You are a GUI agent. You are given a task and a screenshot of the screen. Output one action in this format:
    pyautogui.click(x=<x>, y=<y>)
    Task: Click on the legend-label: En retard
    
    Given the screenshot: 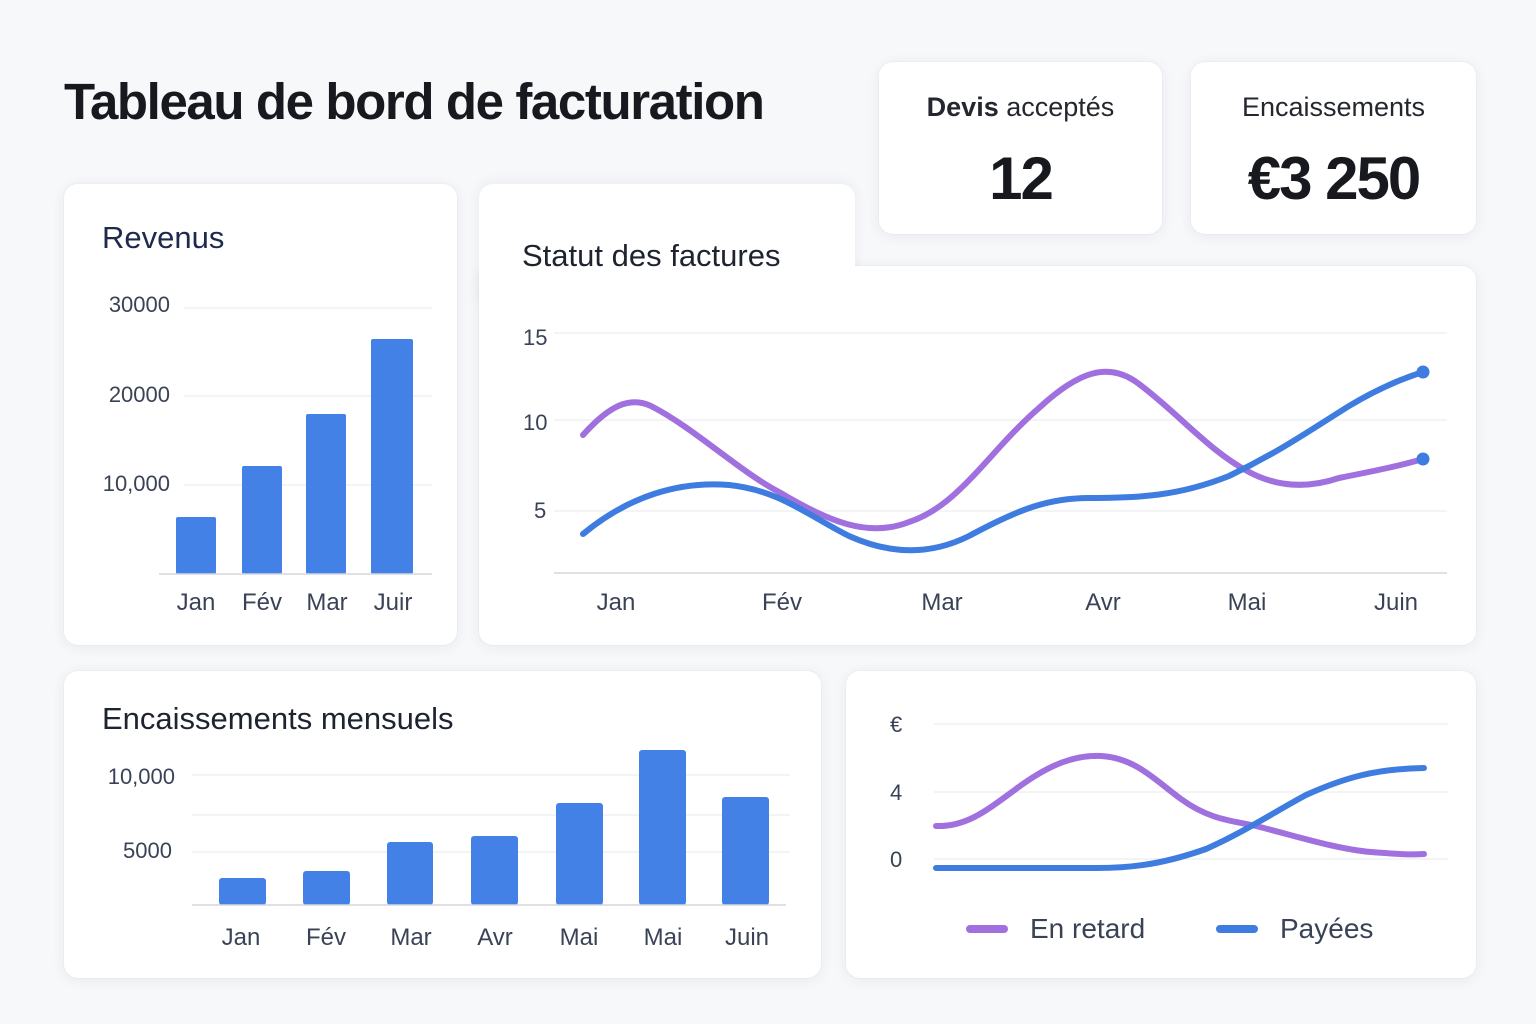 What is the action you would take?
    pyautogui.click(x=1088, y=928)
    